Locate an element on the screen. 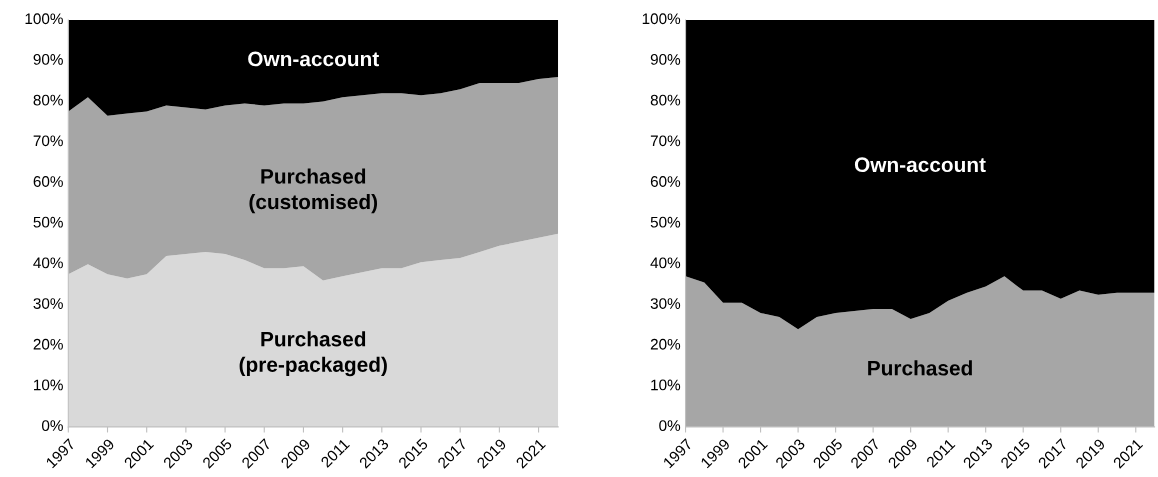 This screenshot has height=477, width=1158. series-label: Purchased (pre-packaged) is located at coordinates (313, 354).